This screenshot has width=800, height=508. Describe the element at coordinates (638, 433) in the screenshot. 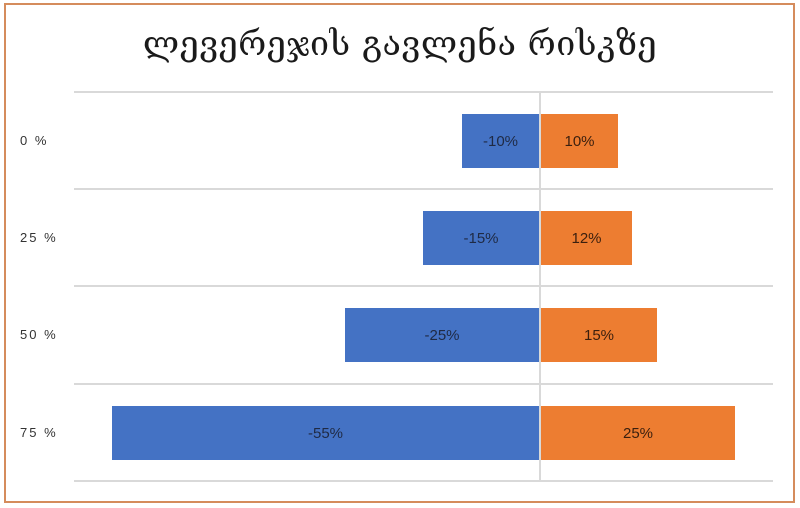

I see `bar-positive: 25%` at that location.